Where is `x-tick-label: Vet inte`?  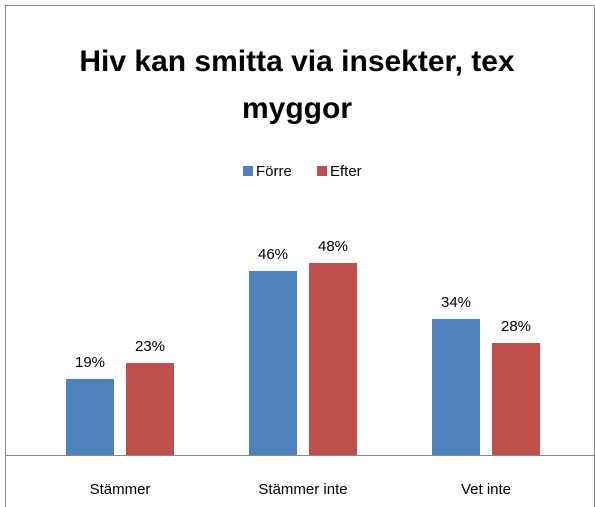
x-tick-label: Vet inte is located at coordinates (486, 489).